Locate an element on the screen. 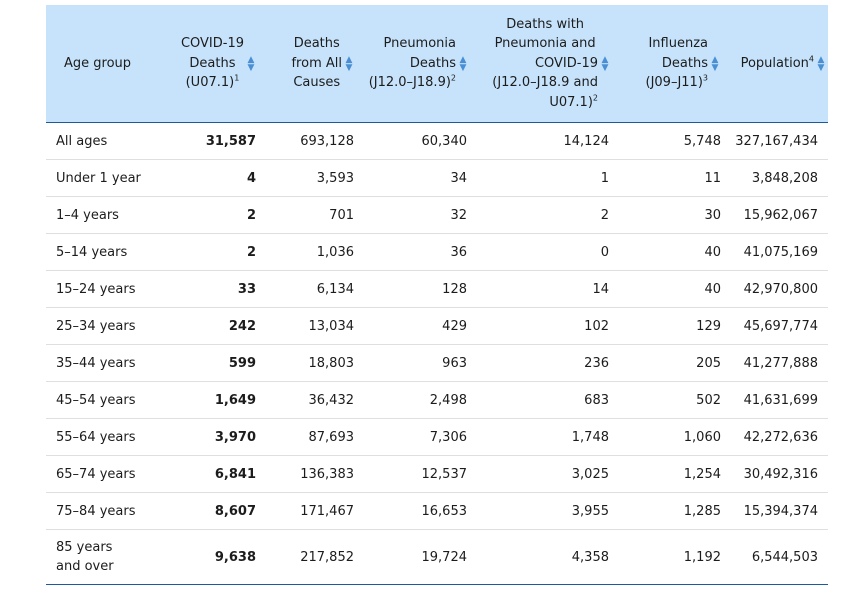 The height and width of the screenshot is (612, 847). cell-pneumonia-deaths: 34 is located at coordinates (412, 178).